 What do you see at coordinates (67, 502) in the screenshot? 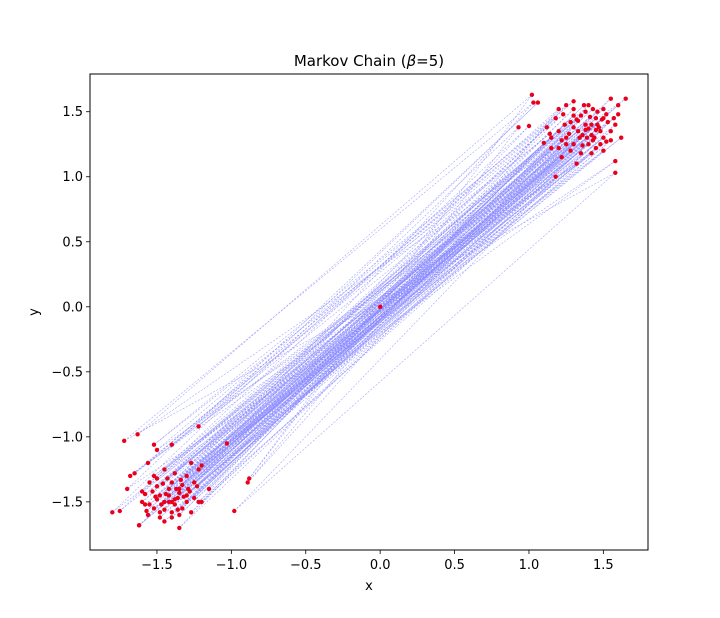
I see `y-tick-label: −1.5` at bounding box center [67, 502].